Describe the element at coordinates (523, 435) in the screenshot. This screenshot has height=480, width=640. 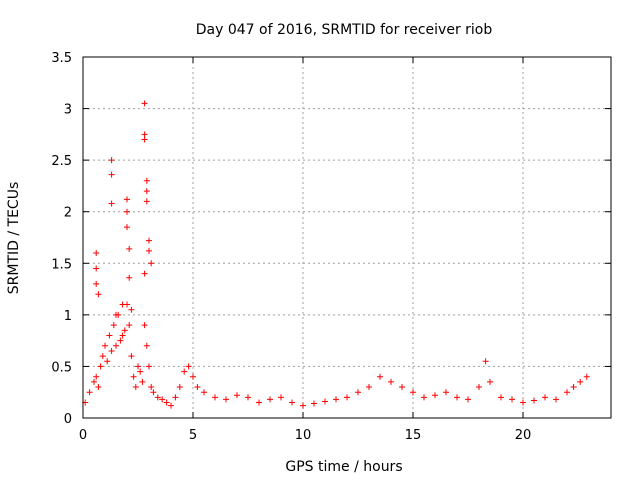
I see `x-tick-label: 20` at that location.